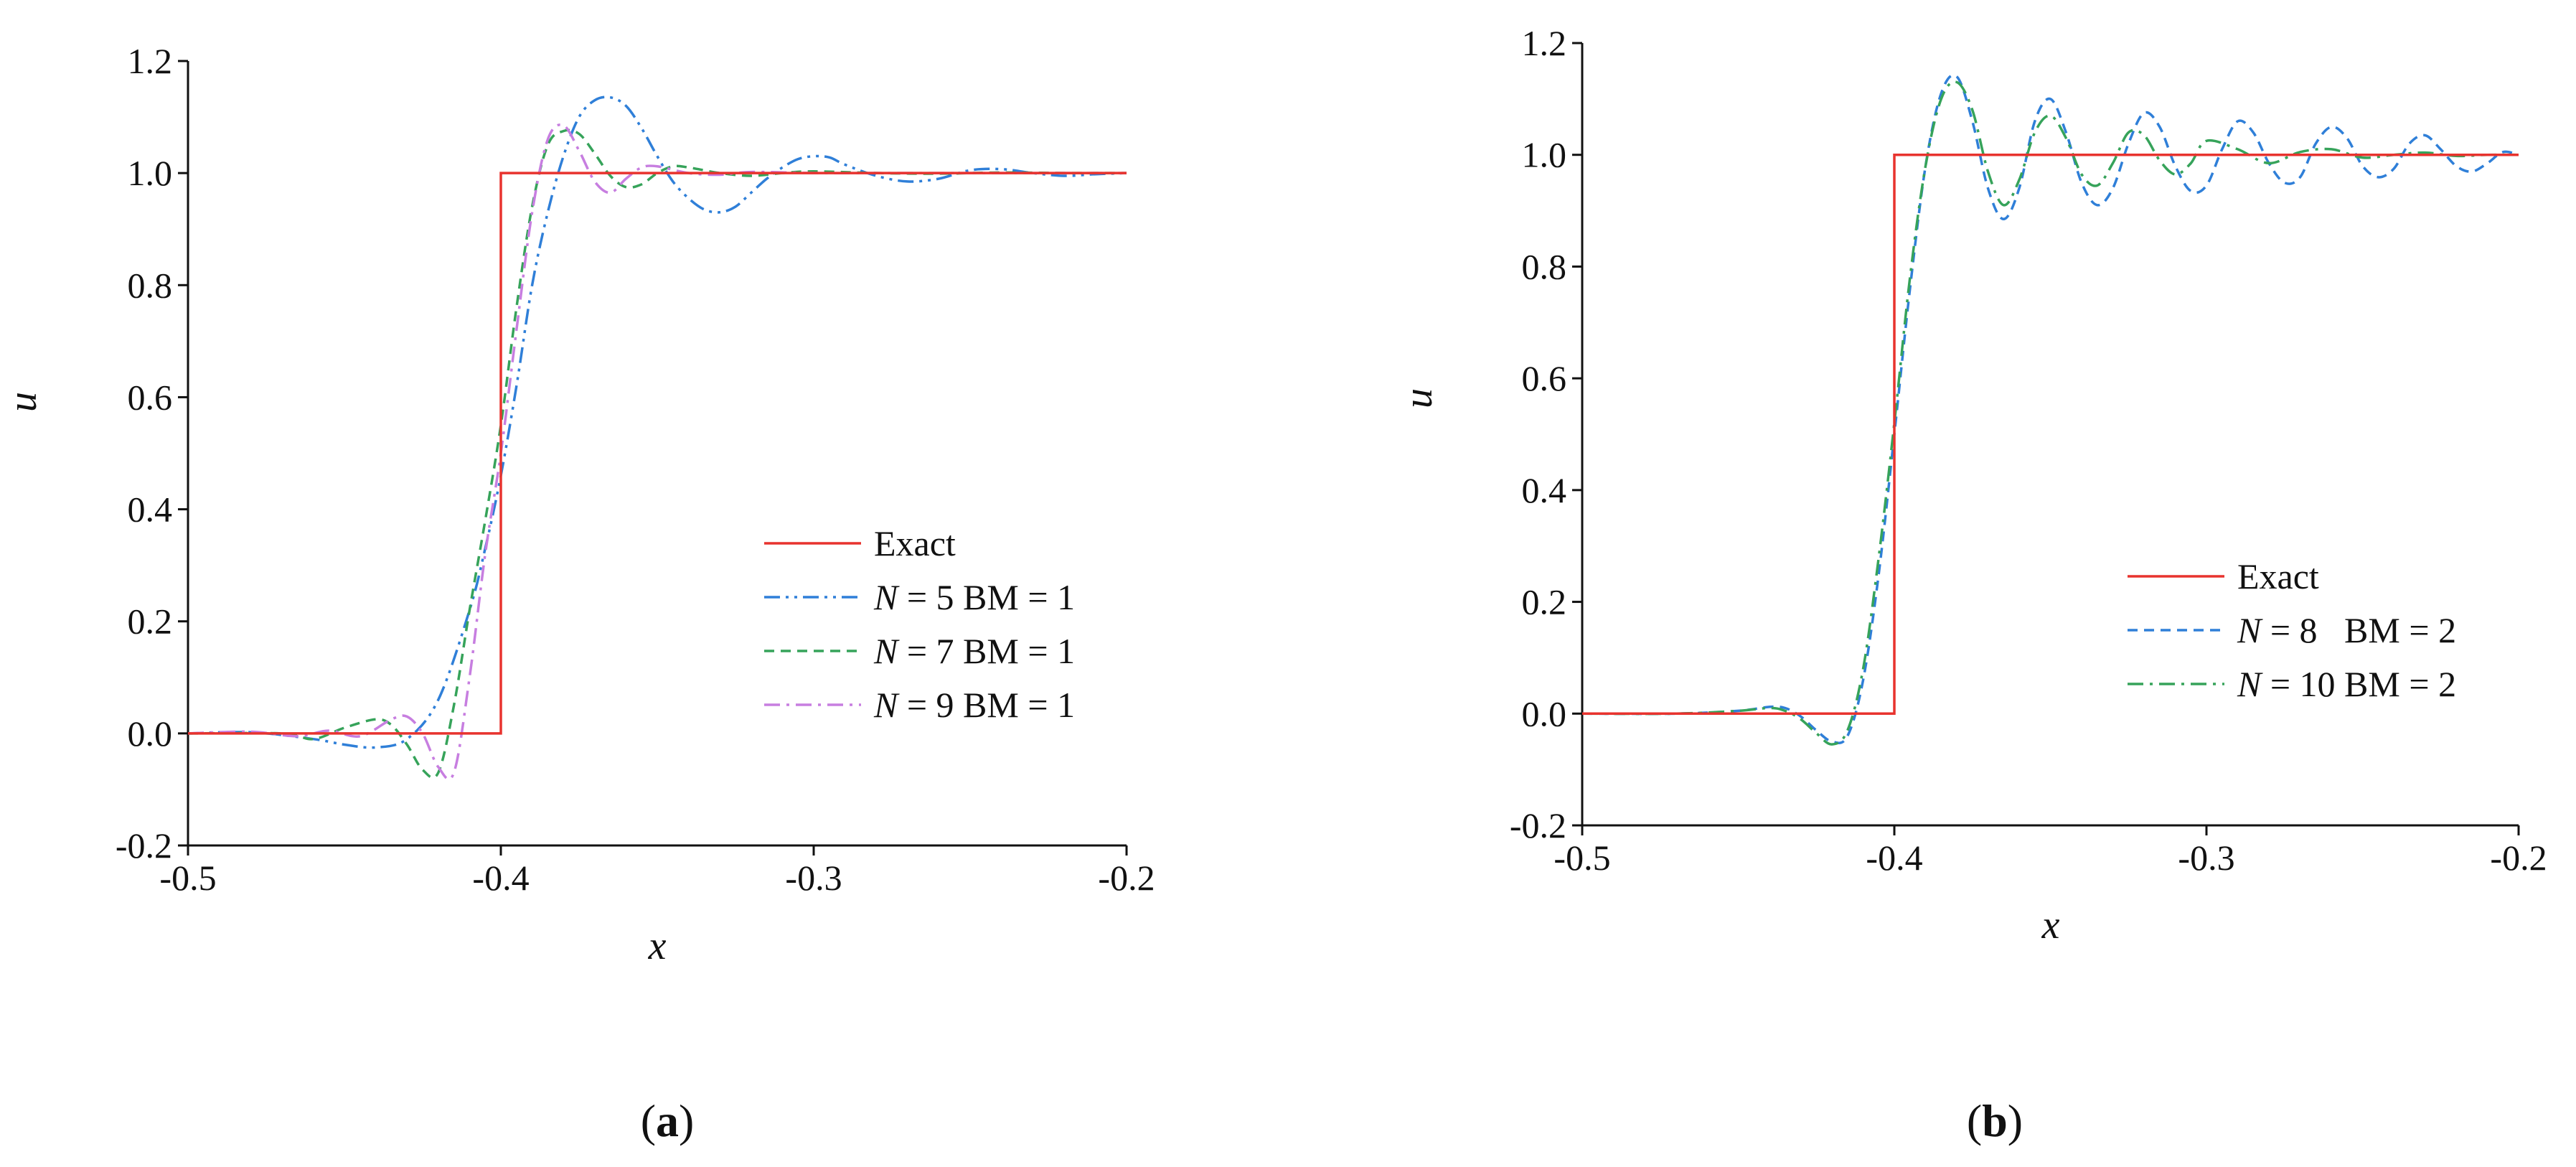 The width and height of the screenshot is (2576, 1167). Describe the element at coordinates (974, 651) in the screenshot. I see `legend-entry: N = 7 BM = 1` at that location.